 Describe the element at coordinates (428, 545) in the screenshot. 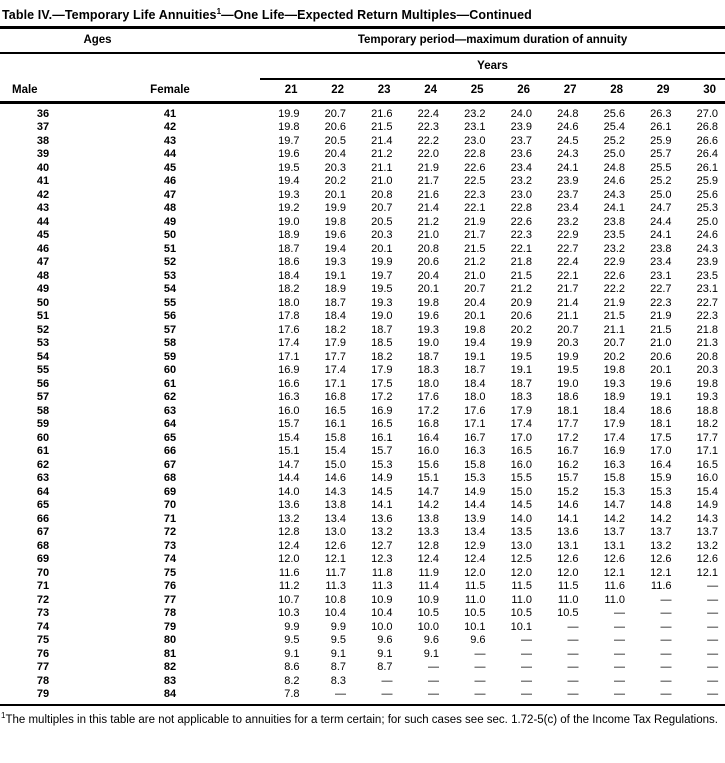

I see `multiple-cell: 12.8` at that location.